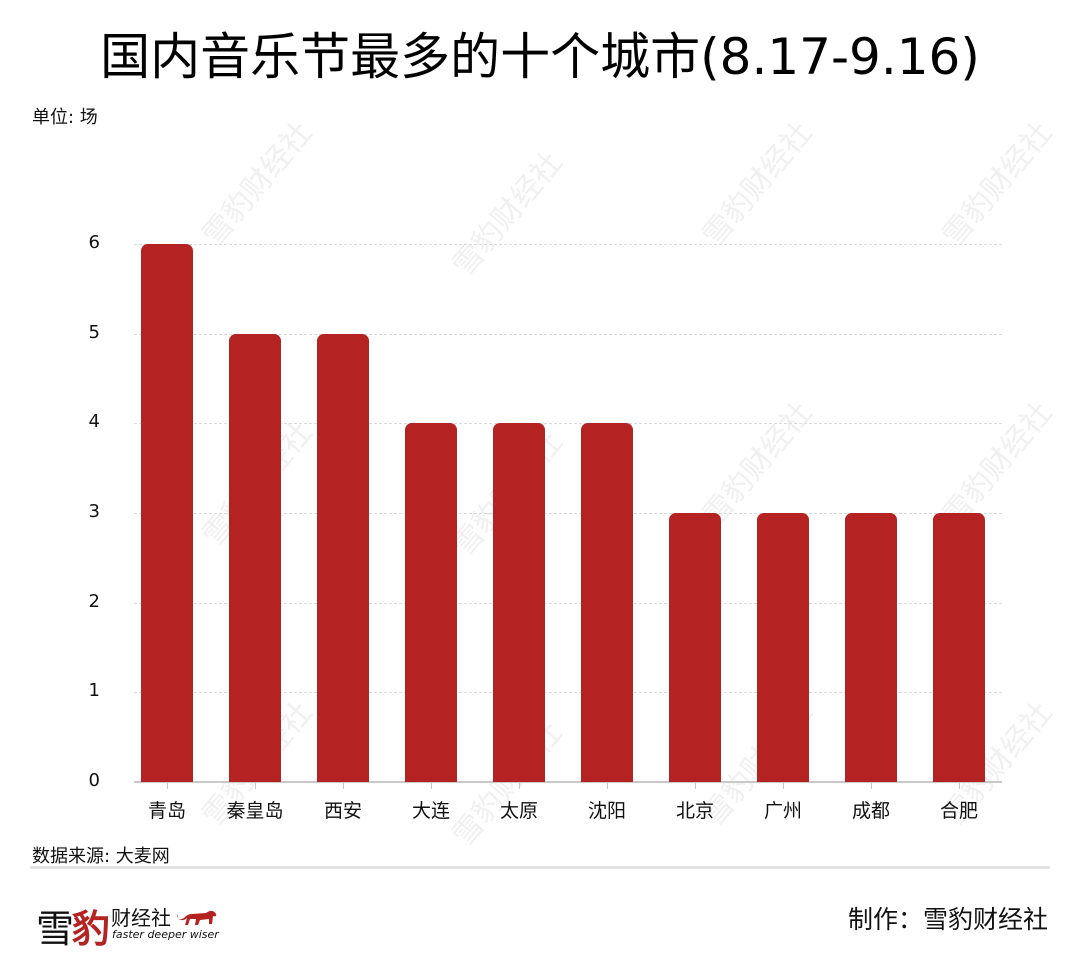  I want to click on x-tick-label: 太原, so click(518, 811).